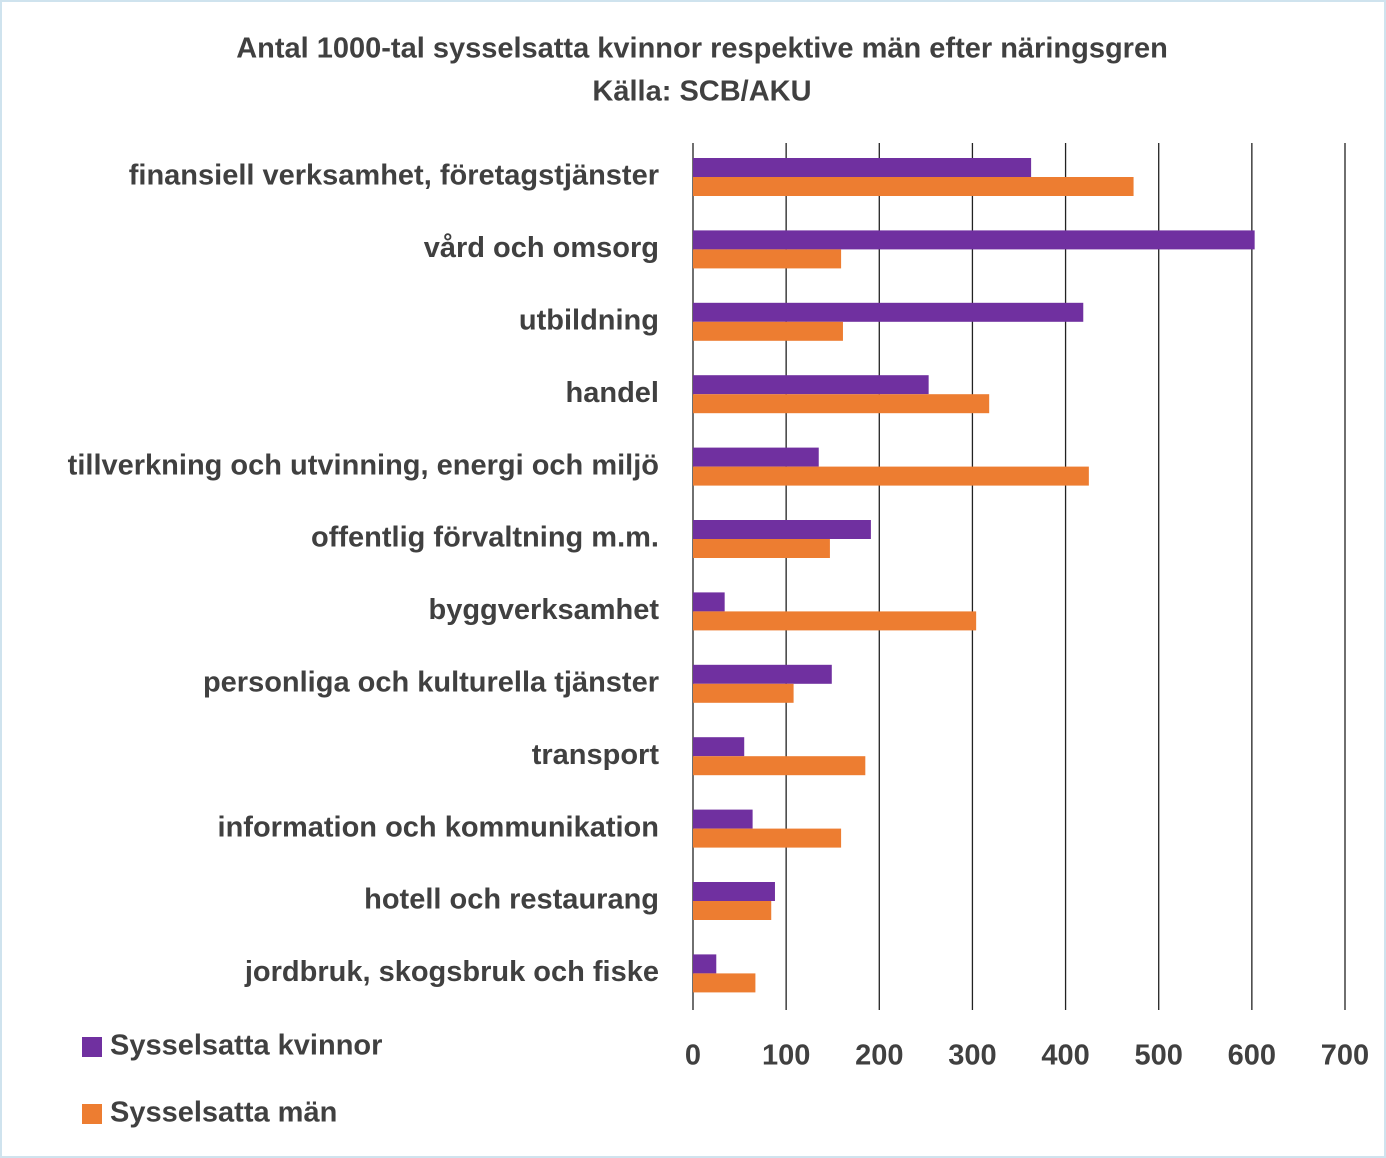  Describe the element at coordinates (1252, 1056) in the screenshot. I see `x-tick-label: 600` at that location.